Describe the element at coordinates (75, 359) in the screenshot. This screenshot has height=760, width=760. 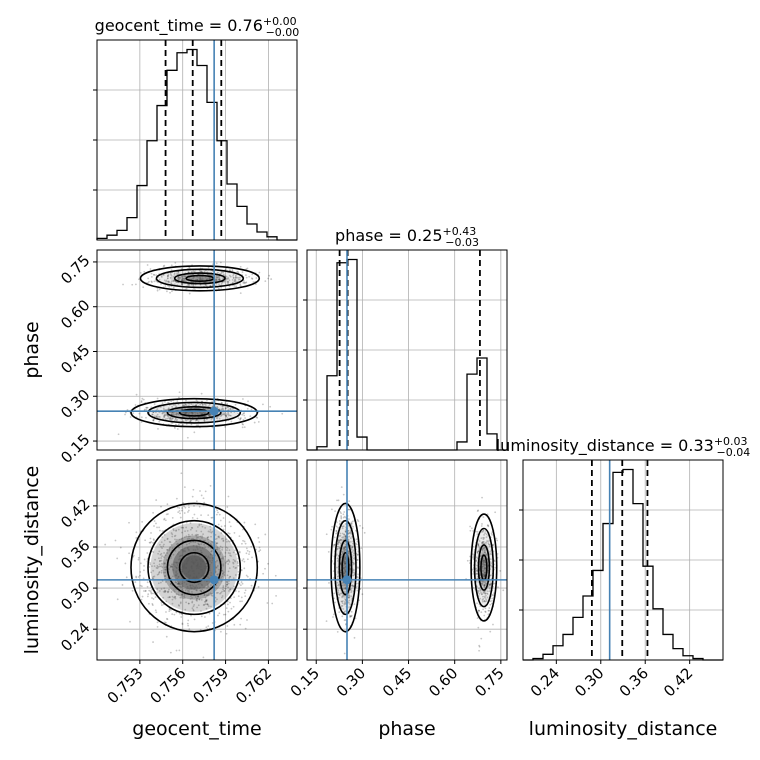
I see `y-tick-label: 0.45` at that location.